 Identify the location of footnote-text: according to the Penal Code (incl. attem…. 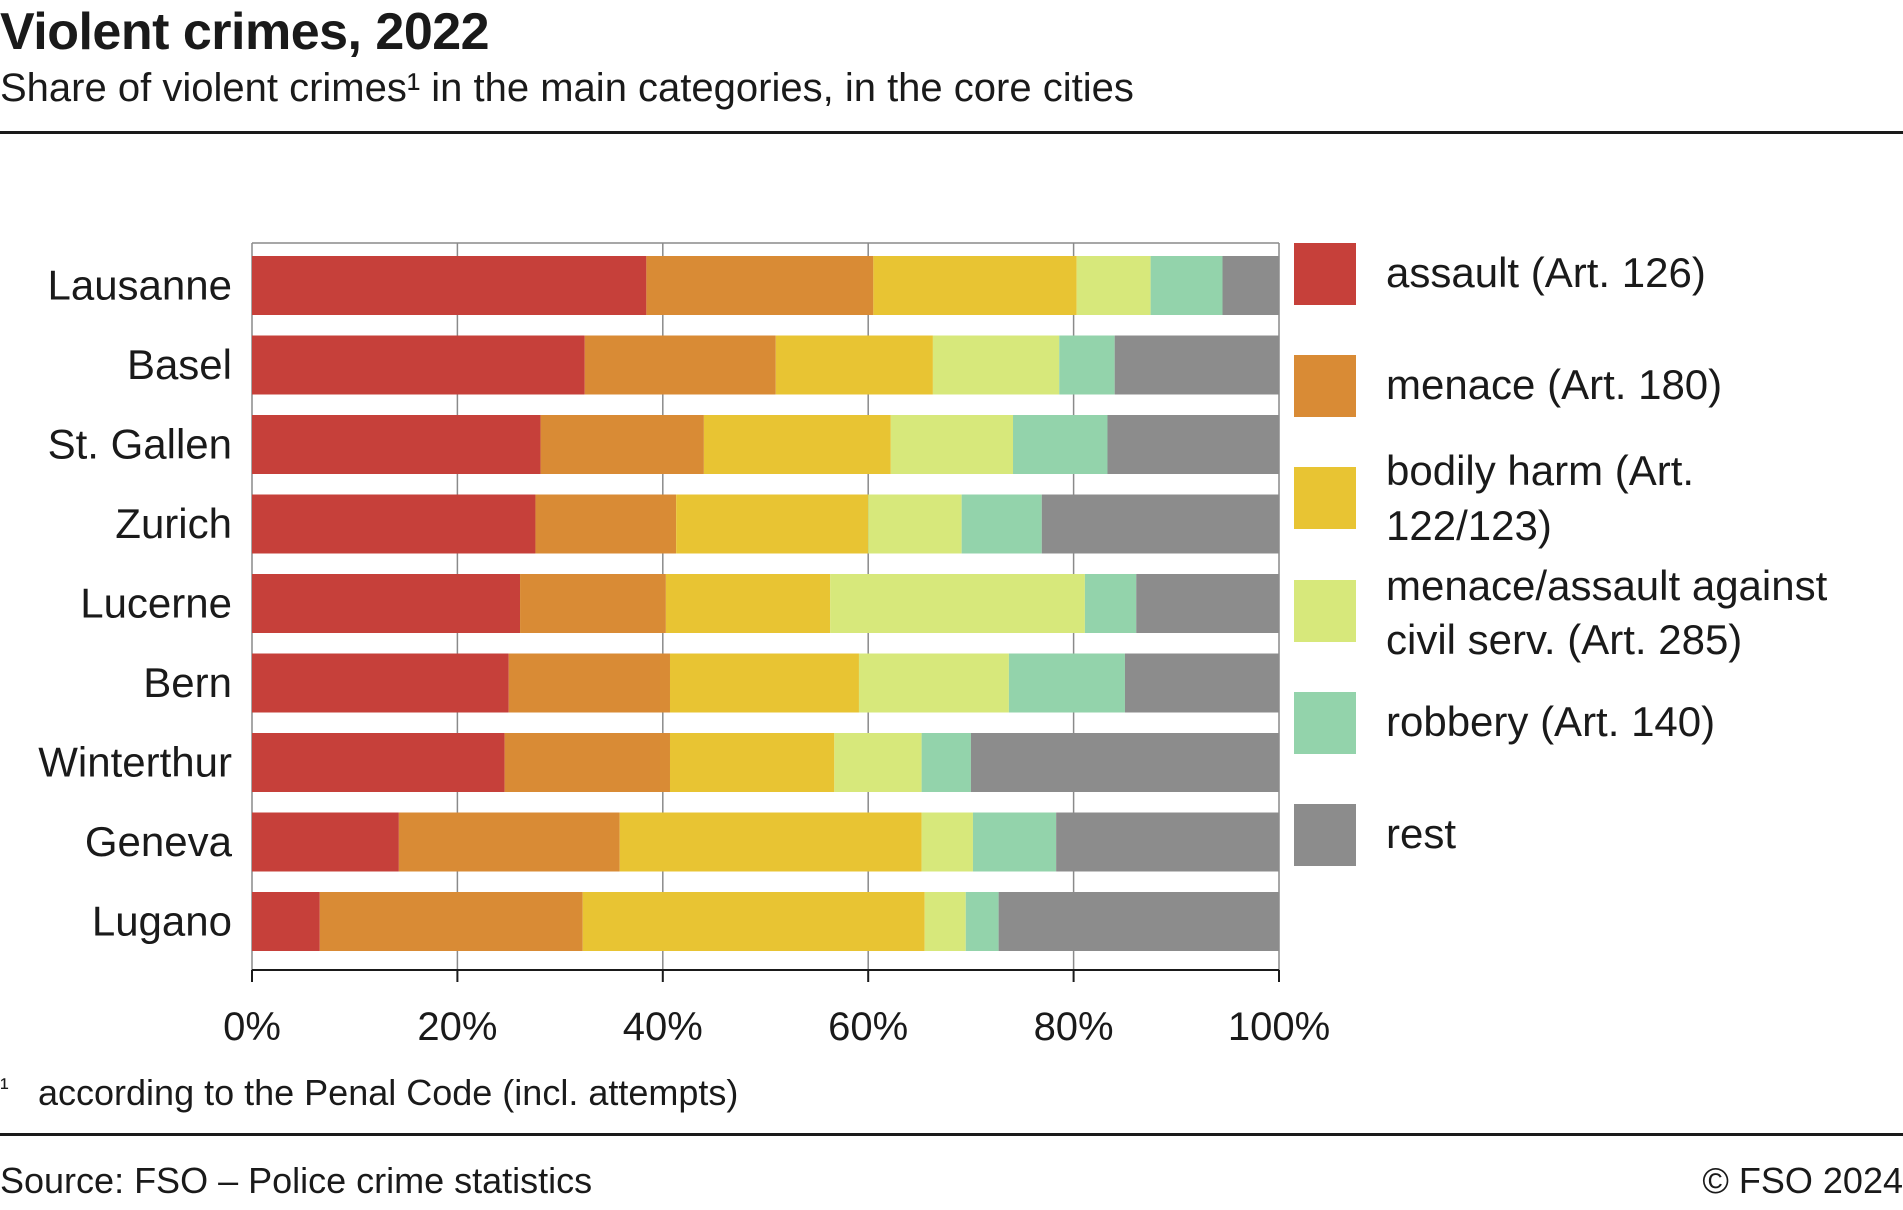
(388, 1092).